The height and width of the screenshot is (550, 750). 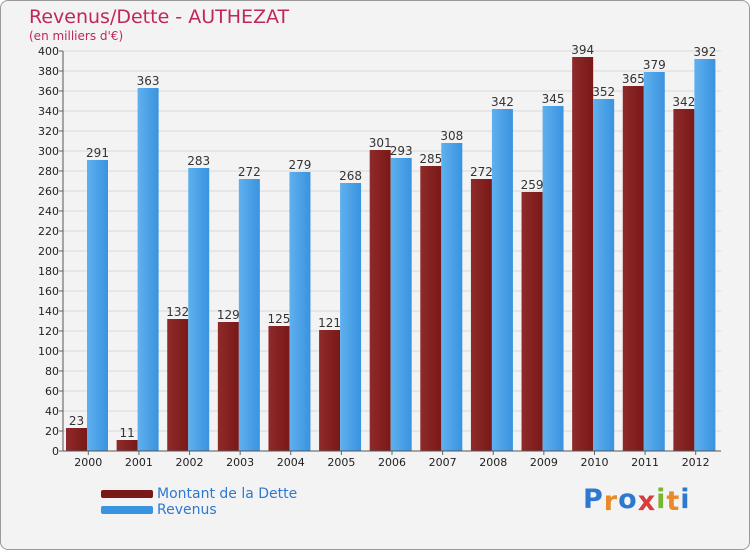 What do you see at coordinates (582, 50) in the screenshot?
I see `data-label: 394` at bounding box center [582, 50].